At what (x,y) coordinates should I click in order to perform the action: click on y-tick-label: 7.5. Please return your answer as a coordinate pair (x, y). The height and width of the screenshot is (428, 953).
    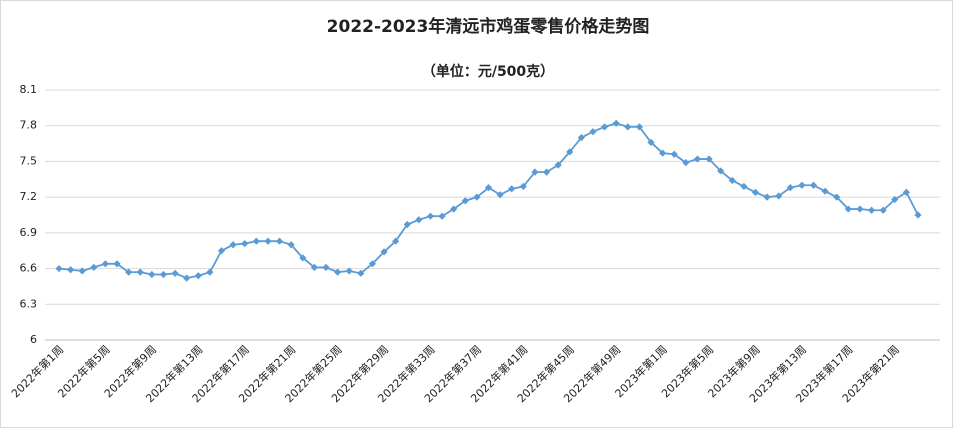
    Looking at the image, I should click on (29, 160).